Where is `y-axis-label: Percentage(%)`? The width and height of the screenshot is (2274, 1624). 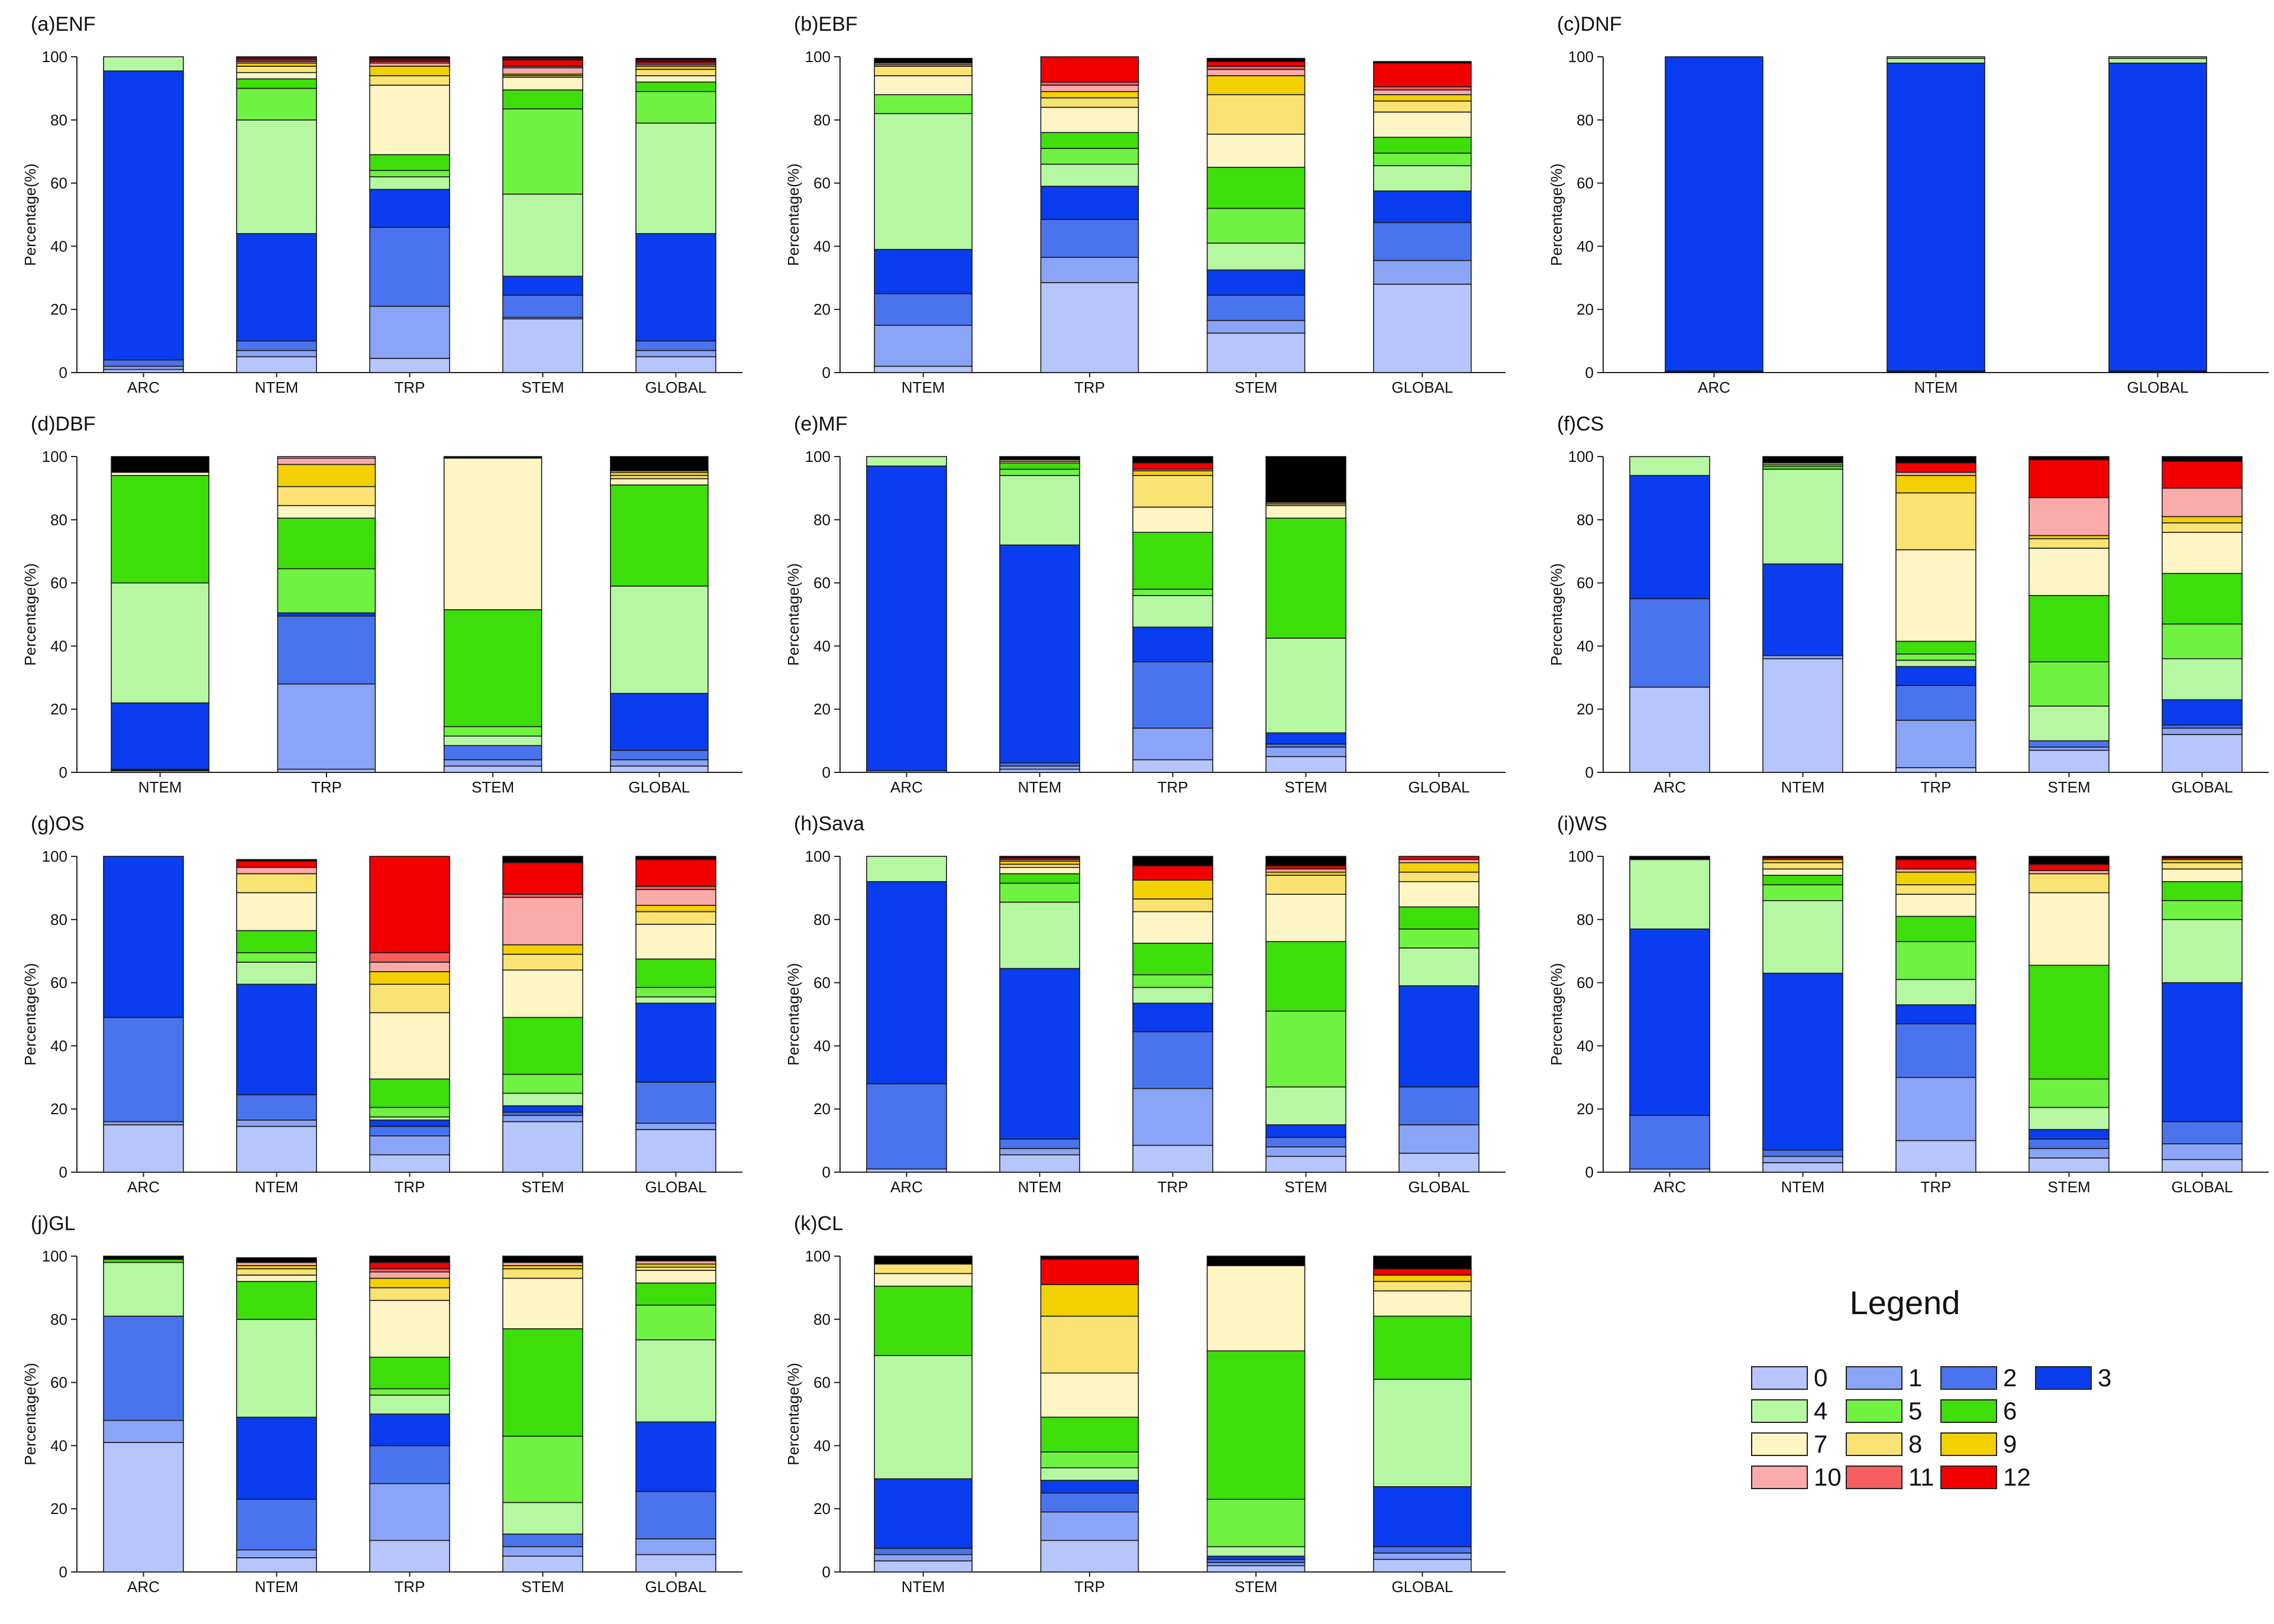 y-axis-label: Percentage(%) is located at coordinates (793, 214).